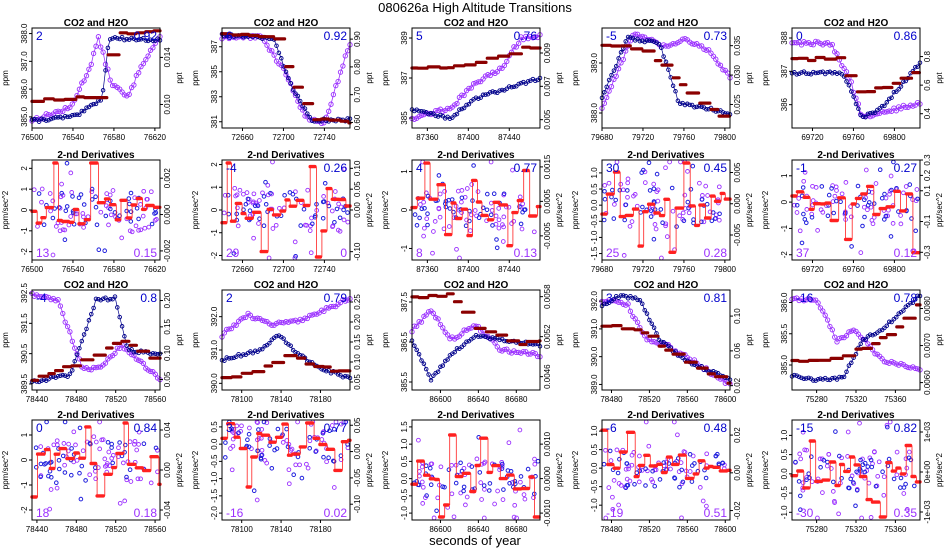  Describe the element at coordinates (242, 399) in the screenshot. I see `x-tick-label: 78100` at that location.